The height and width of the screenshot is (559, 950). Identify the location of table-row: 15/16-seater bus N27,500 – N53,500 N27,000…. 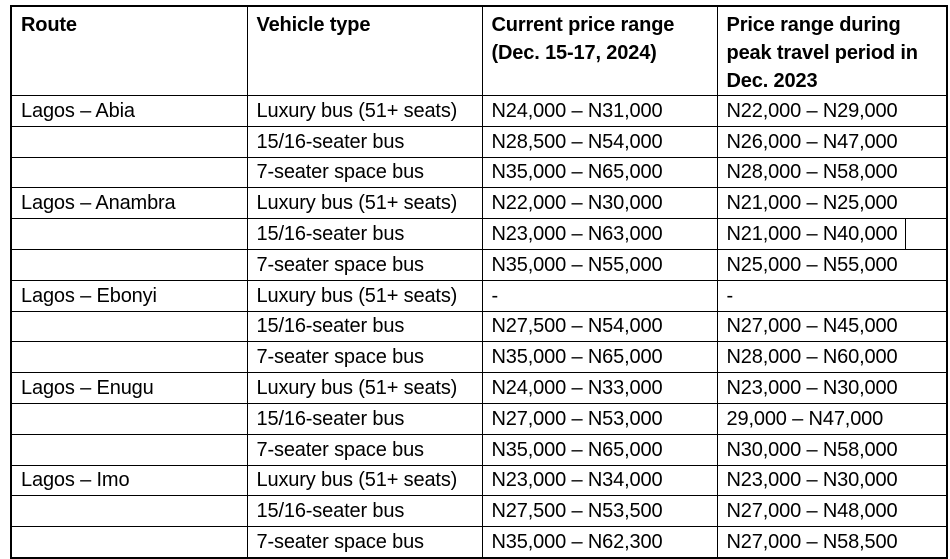
(479, 511).